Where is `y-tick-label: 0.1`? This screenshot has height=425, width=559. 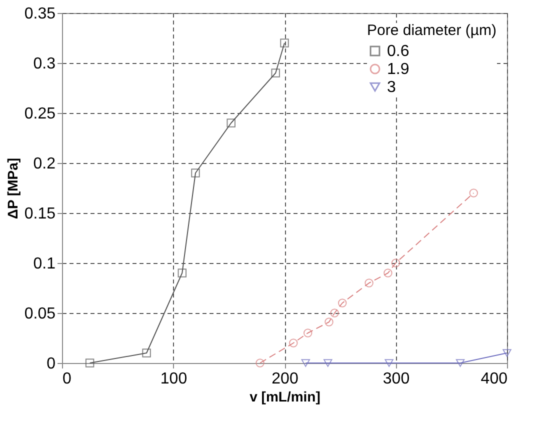
y-tick-label: 0.1 is located at coordinates (44, 264).